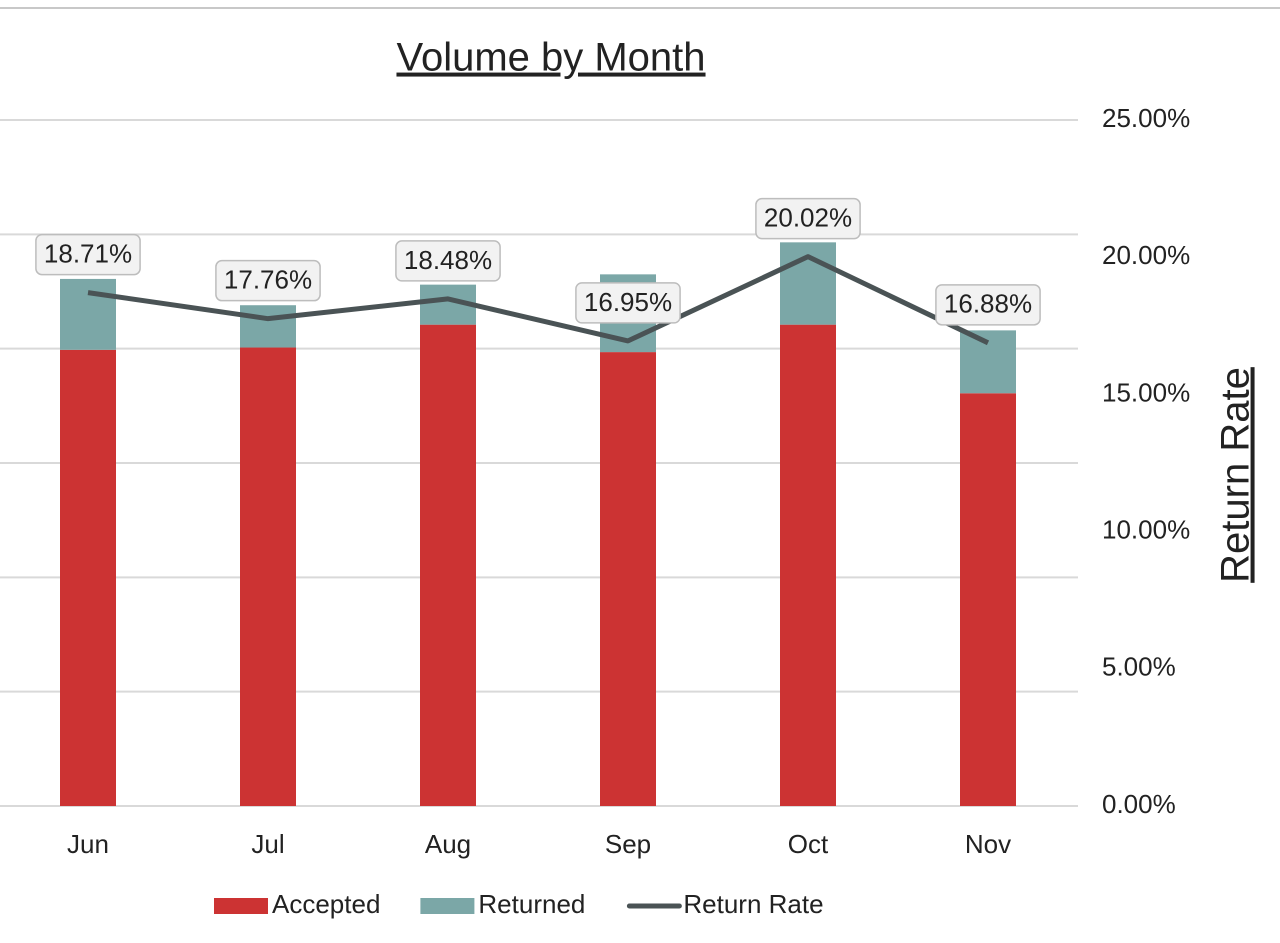  I want to click on data-label: 20.02%, so click(808, 218).